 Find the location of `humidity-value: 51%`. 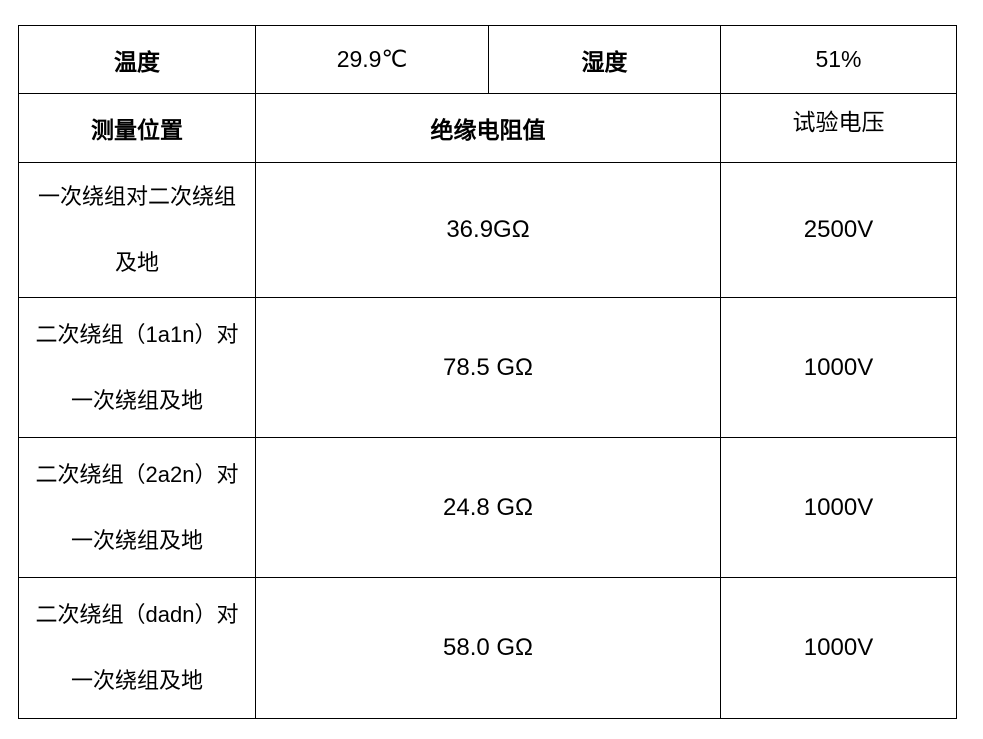

humidity-value: 51% is located at coordinates (838, 59).